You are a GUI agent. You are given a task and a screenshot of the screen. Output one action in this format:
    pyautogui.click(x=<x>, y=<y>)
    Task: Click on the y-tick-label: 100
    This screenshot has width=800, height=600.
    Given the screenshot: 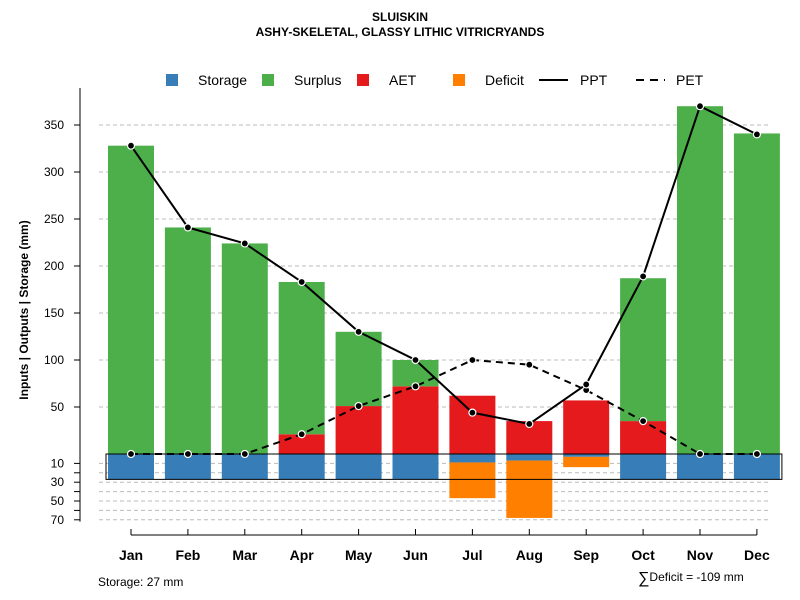 What is the action you would take?
    pyautogui.click(x=54, y=360)
    